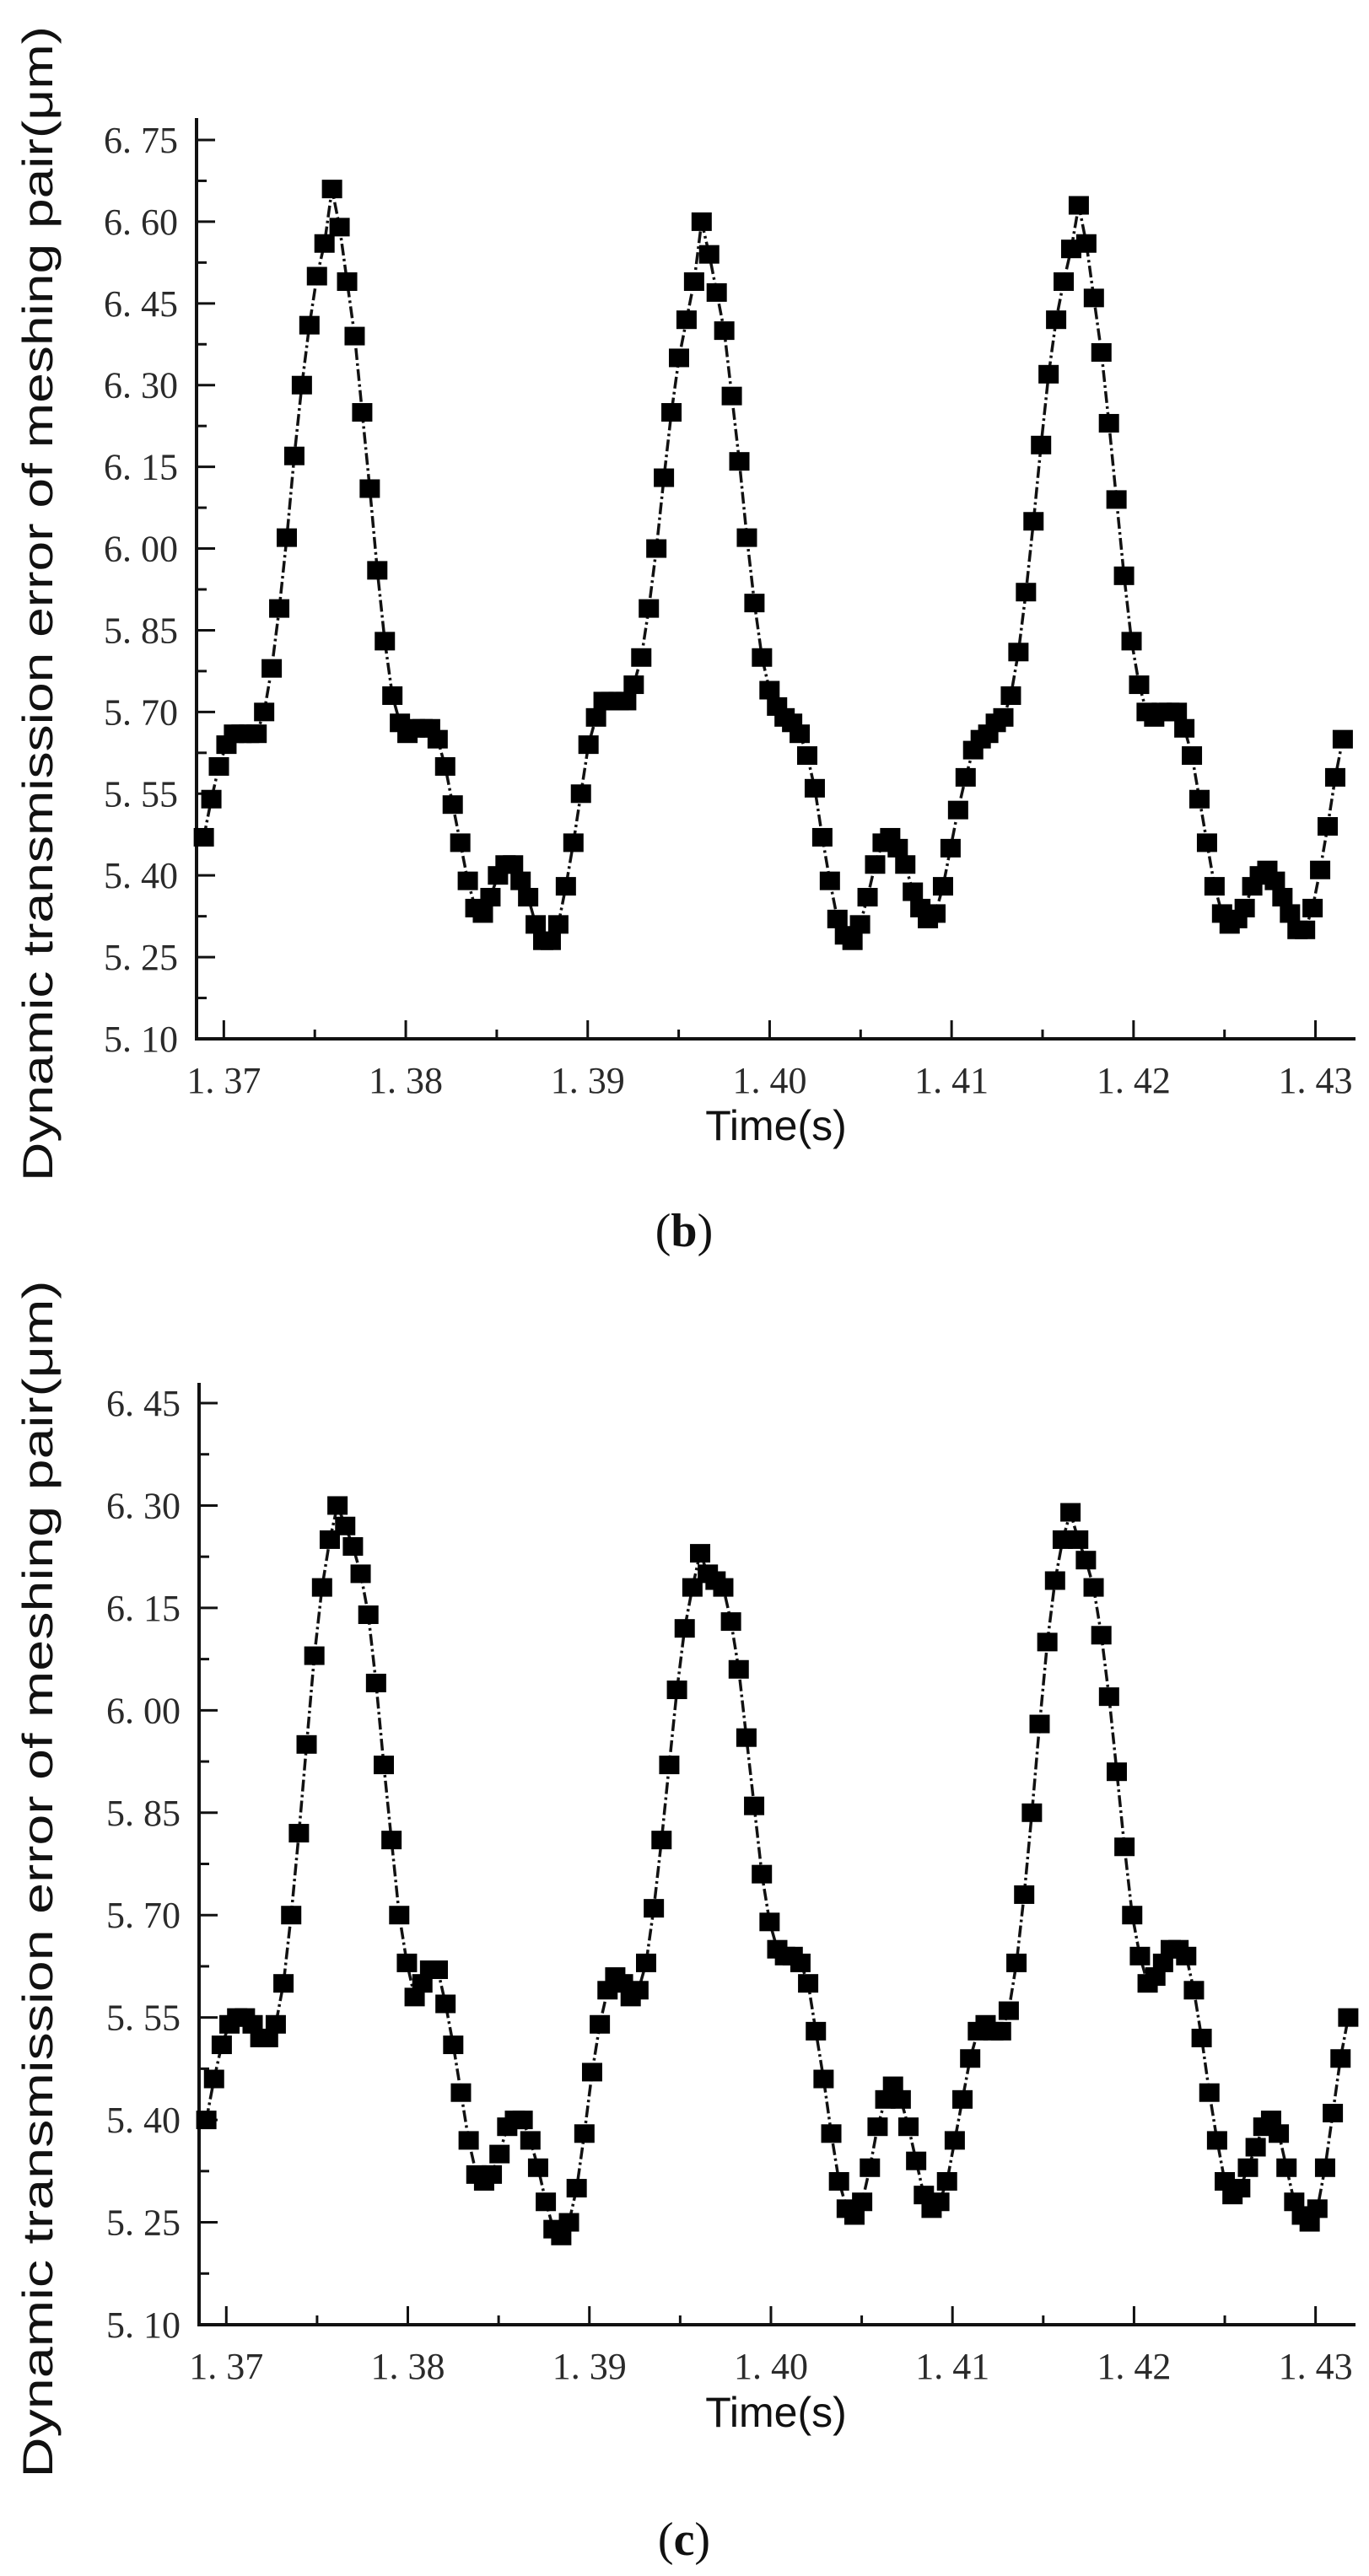 The image size is (1369, 2576). Describe the element at coordinates (952, 2366) in the screenshot. I see `x-tick-label: 1. 41` at that location.